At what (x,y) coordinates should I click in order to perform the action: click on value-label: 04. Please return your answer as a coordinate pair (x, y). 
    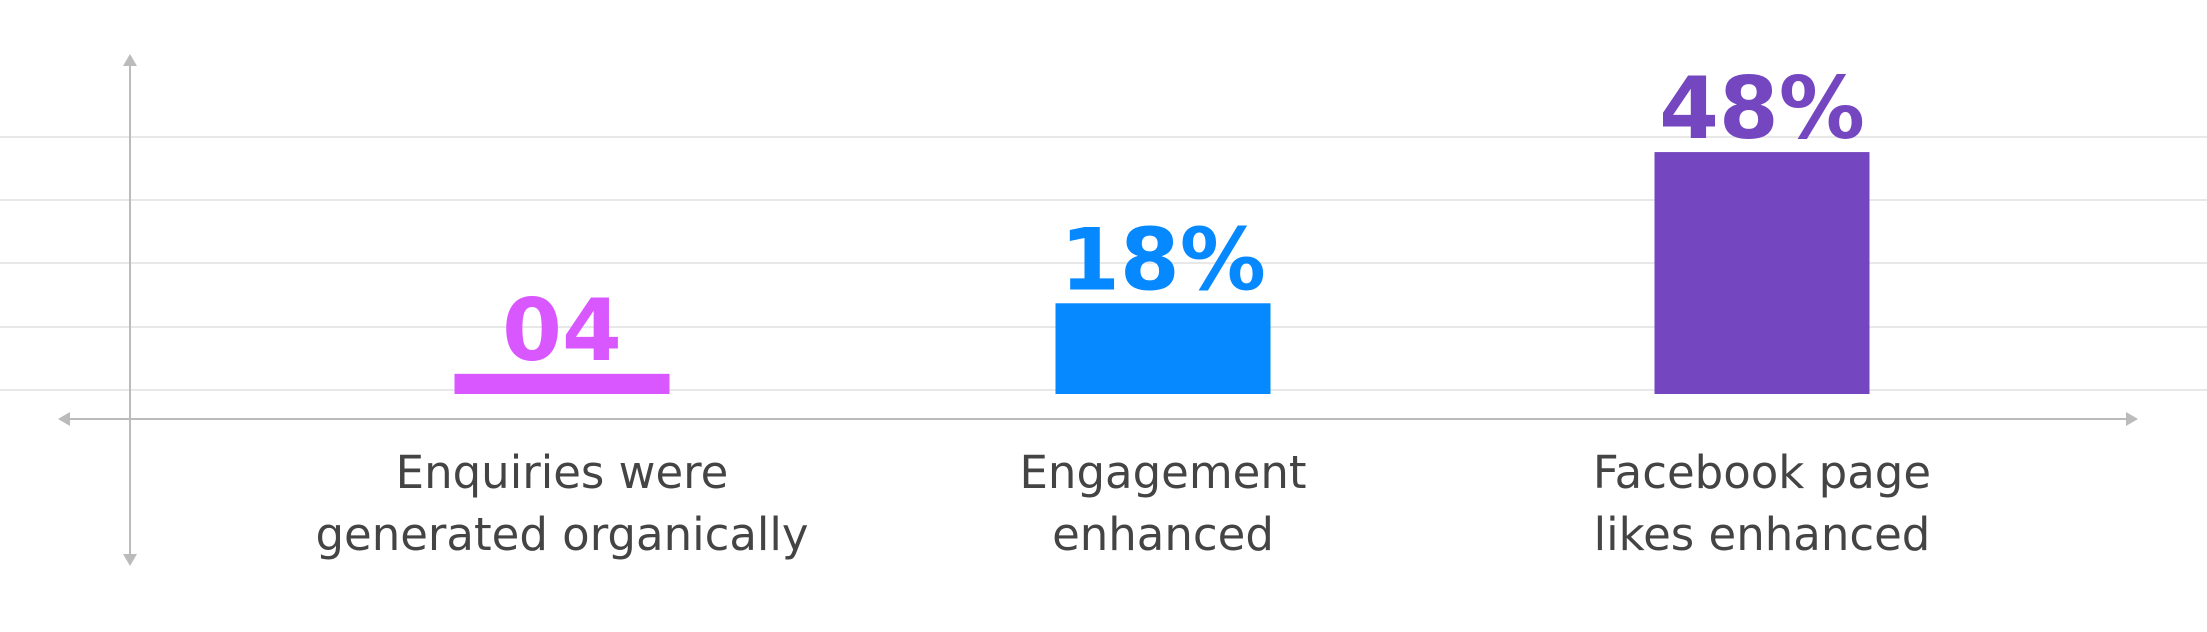
    Looking at the image, I should click on (562, 331).